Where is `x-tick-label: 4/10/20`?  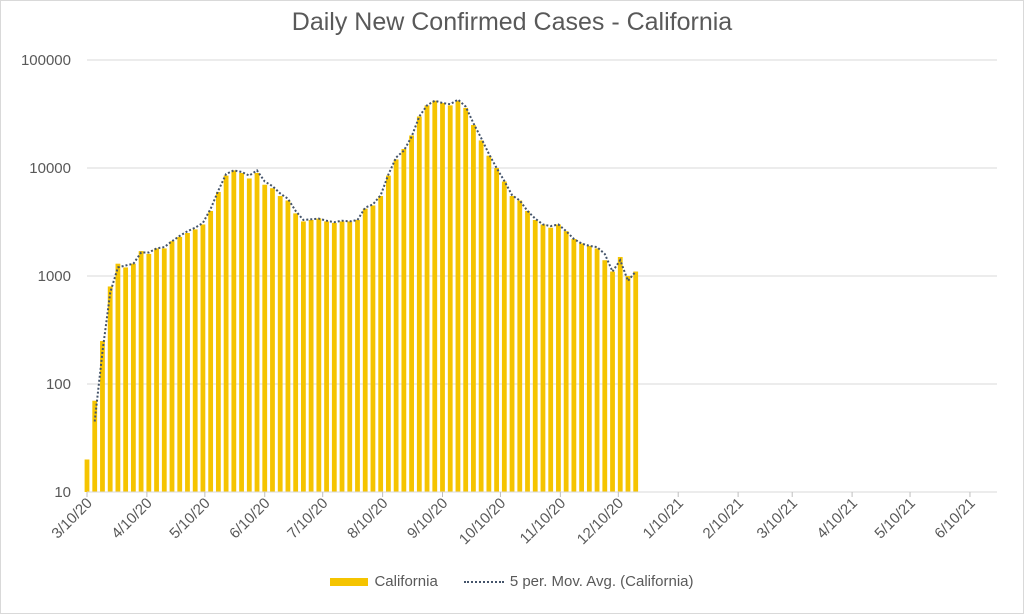 x-tick-label: 4/10/20 is located at coordinates (131, 518).